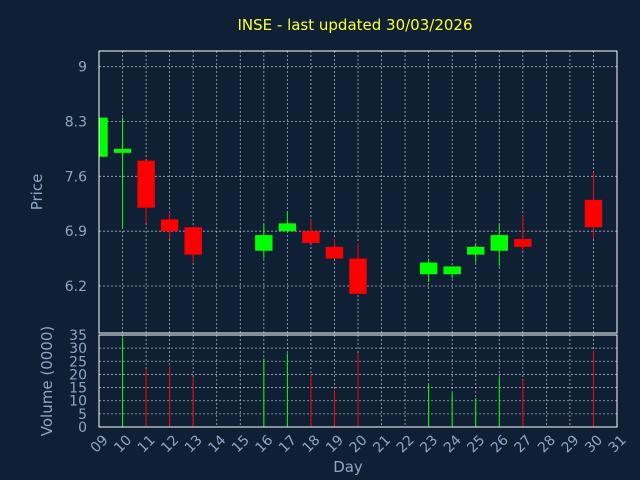  What do you see at coordinates (524, 444) in the screenshot?
I see `x-tick-label: 27` at bounding box center [524, 444].